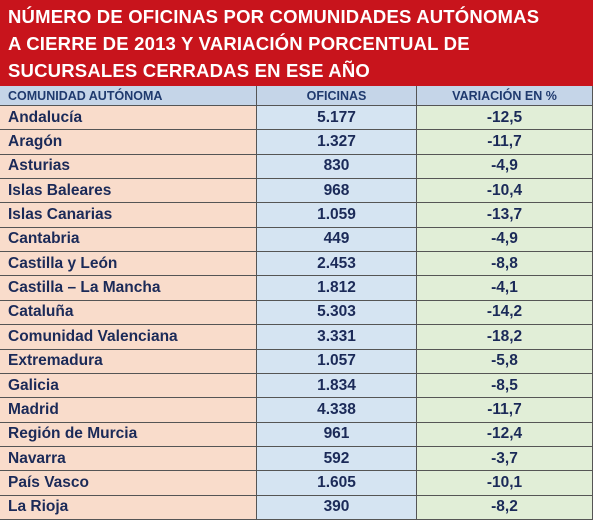 This screenshot has height=520, width=593. Describe the element at coordinates (505, 215) in the screenshot. I see `variation-cell: -13,7` at that location.